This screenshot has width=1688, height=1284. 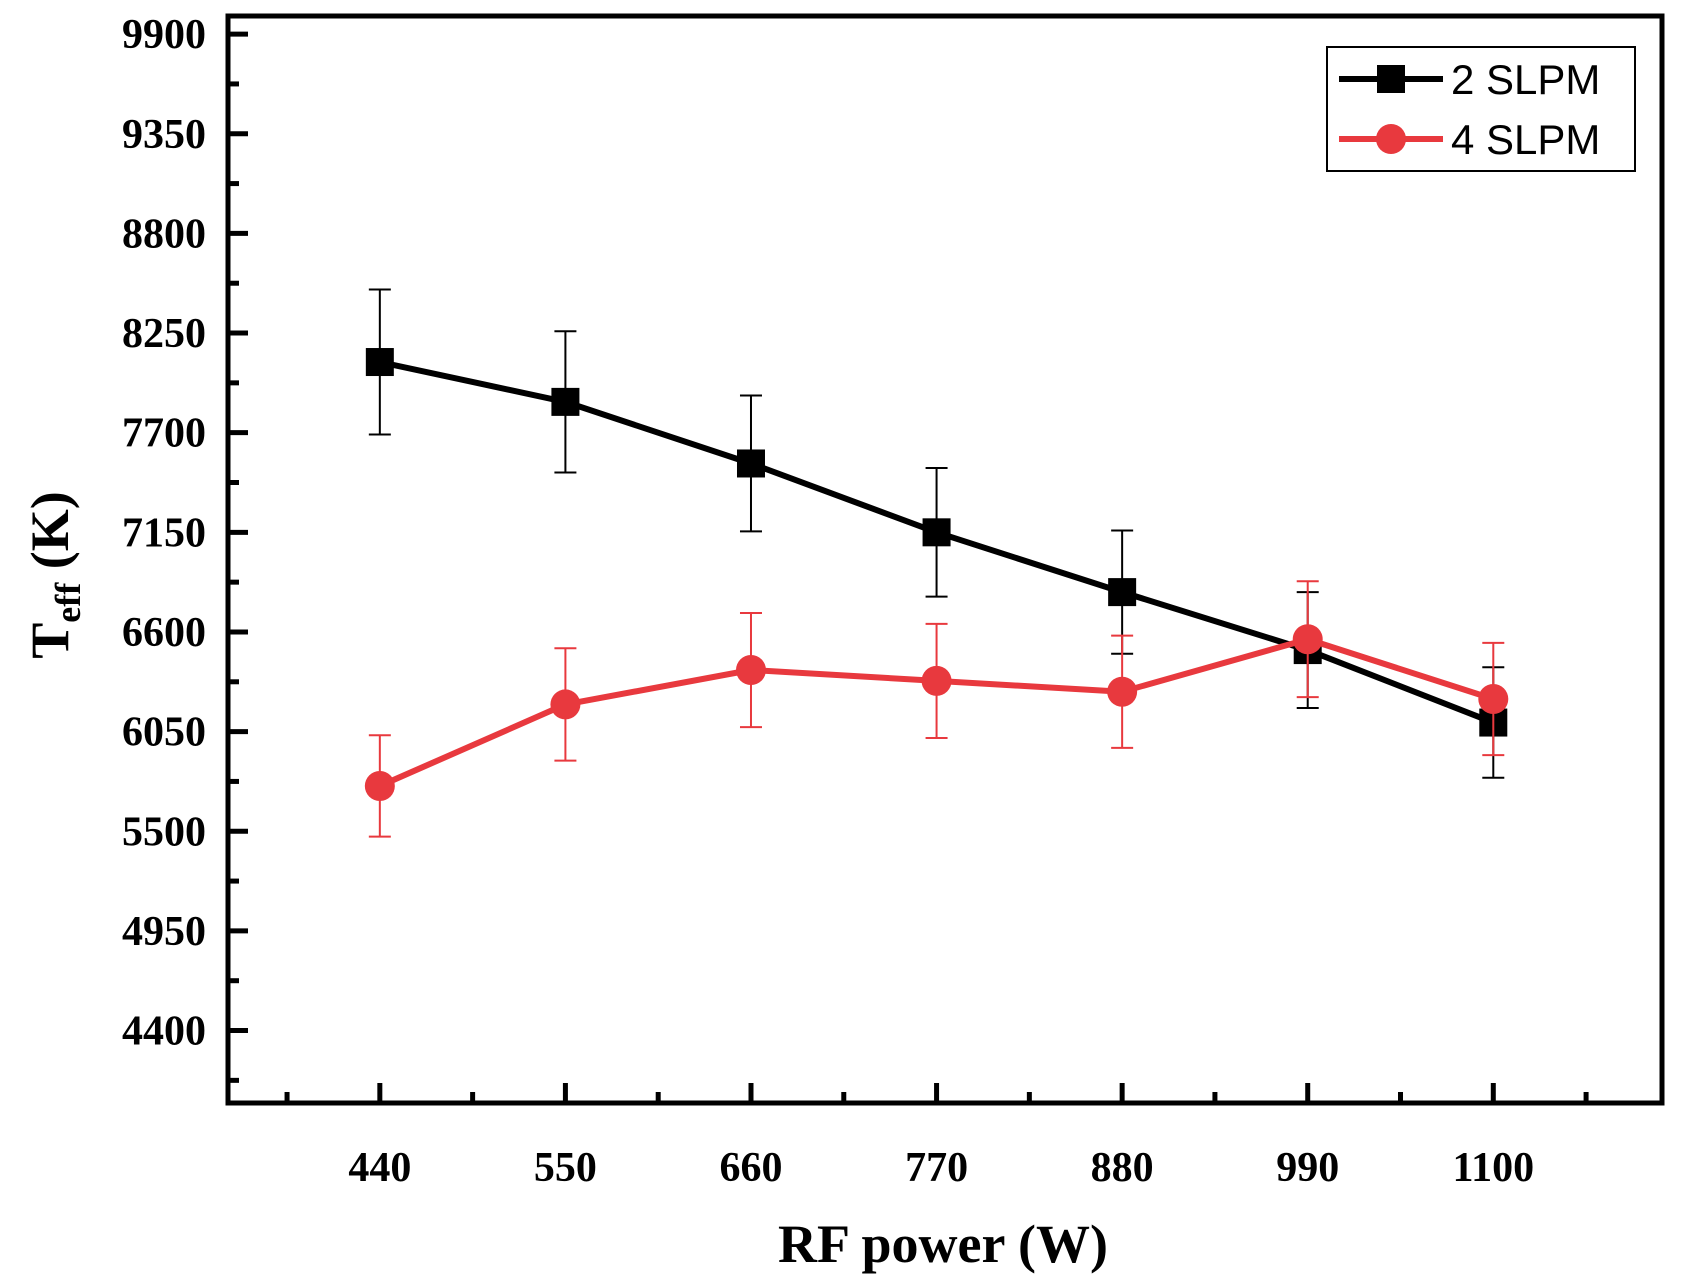 I want to click on y-axis-title-unit: (K), so click(x=50, y=536).